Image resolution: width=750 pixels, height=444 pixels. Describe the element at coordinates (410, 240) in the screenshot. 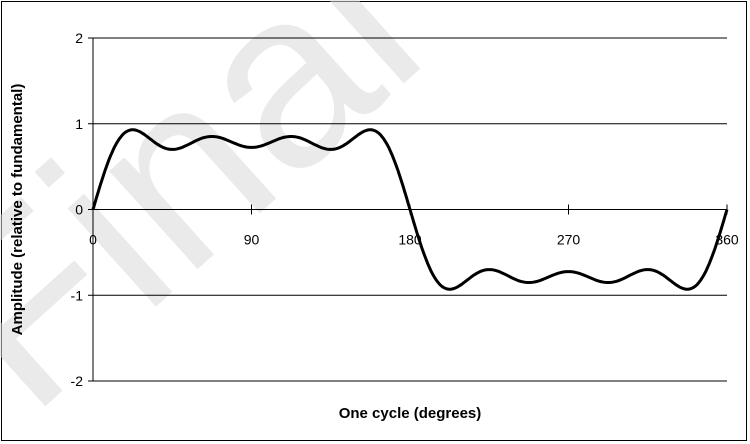

I see `x-tick-label: 180` at that location.